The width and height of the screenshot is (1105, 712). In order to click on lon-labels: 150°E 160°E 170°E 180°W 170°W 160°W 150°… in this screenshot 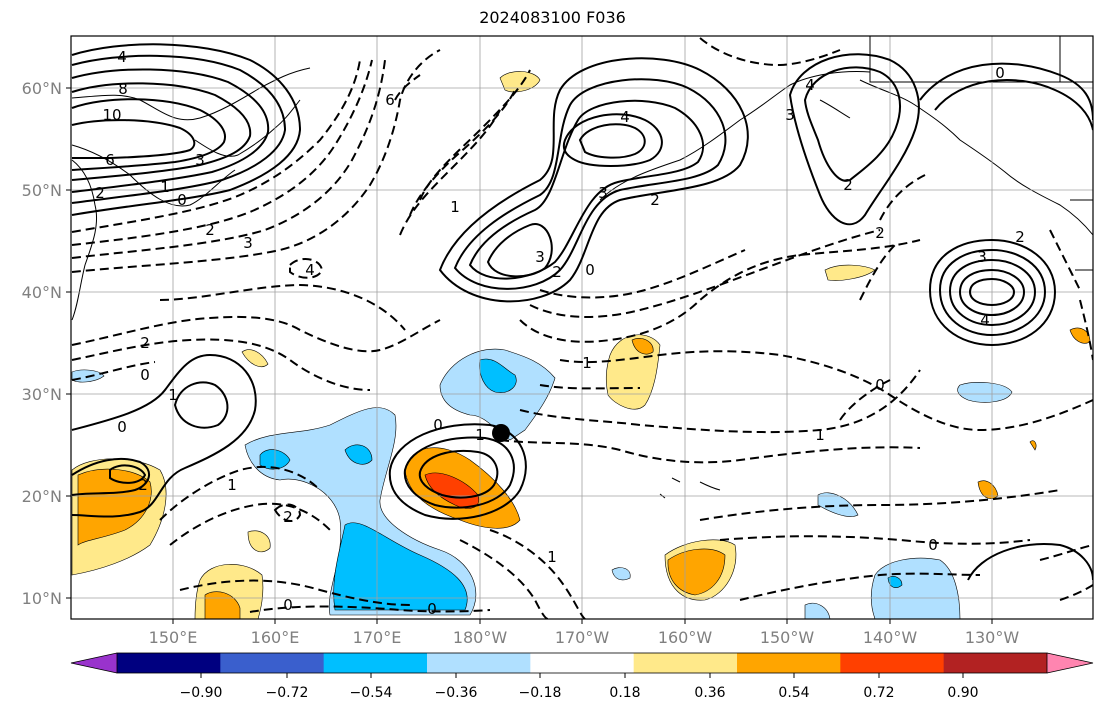, I will do `click(584, 637)`.